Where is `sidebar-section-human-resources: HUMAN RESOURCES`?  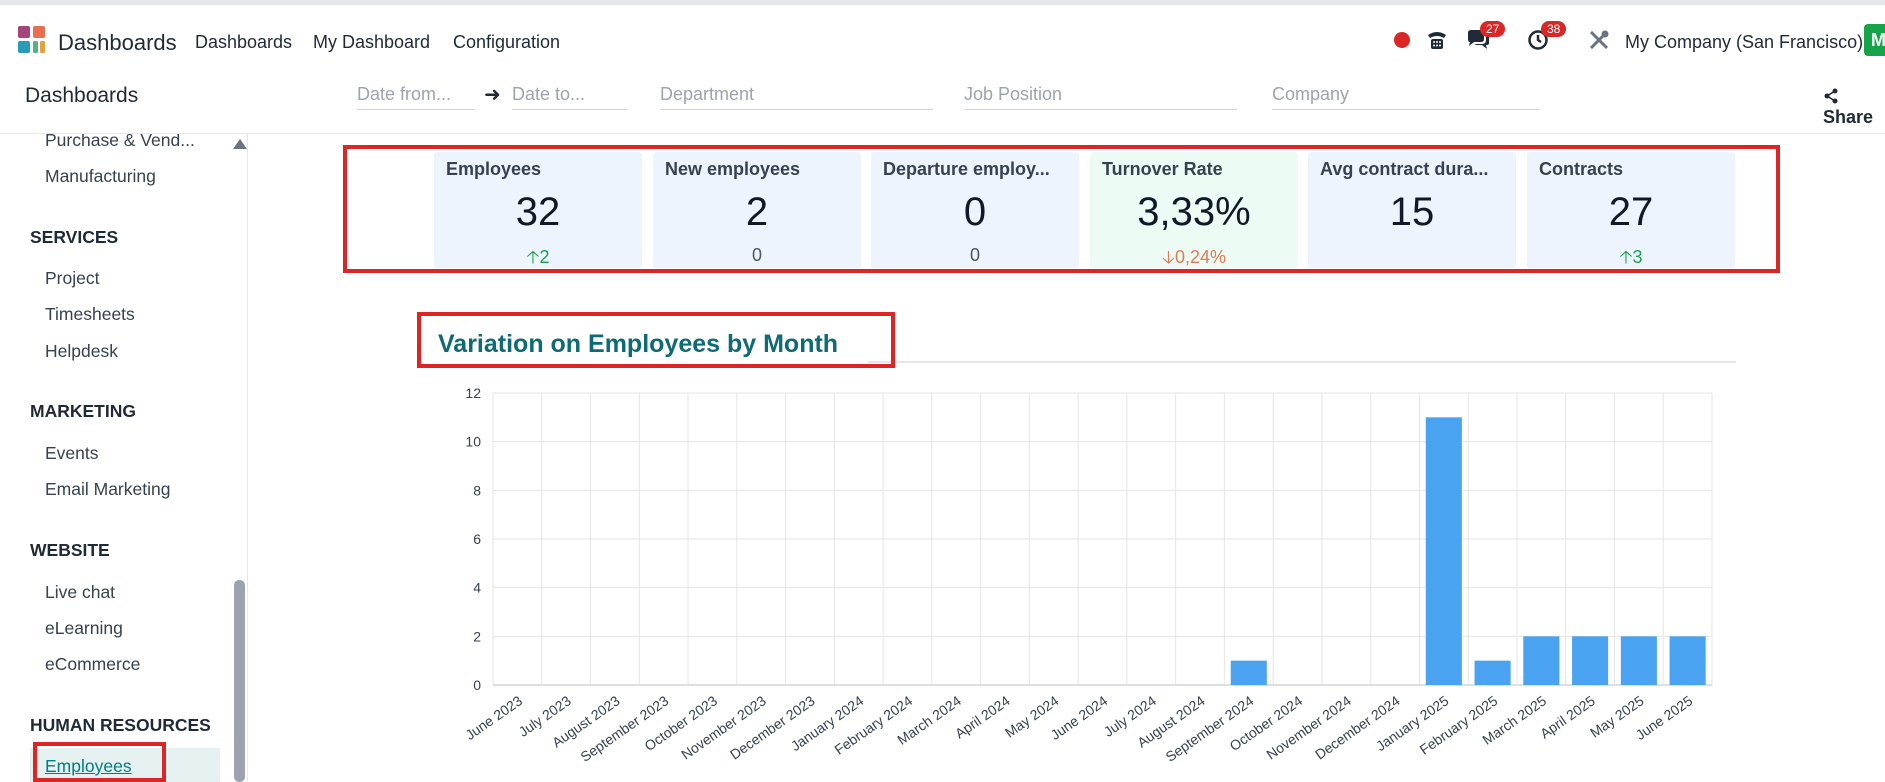 sidebar-section-human-resources: HUMAN RESOURCES is located at coordinates (120, 725).